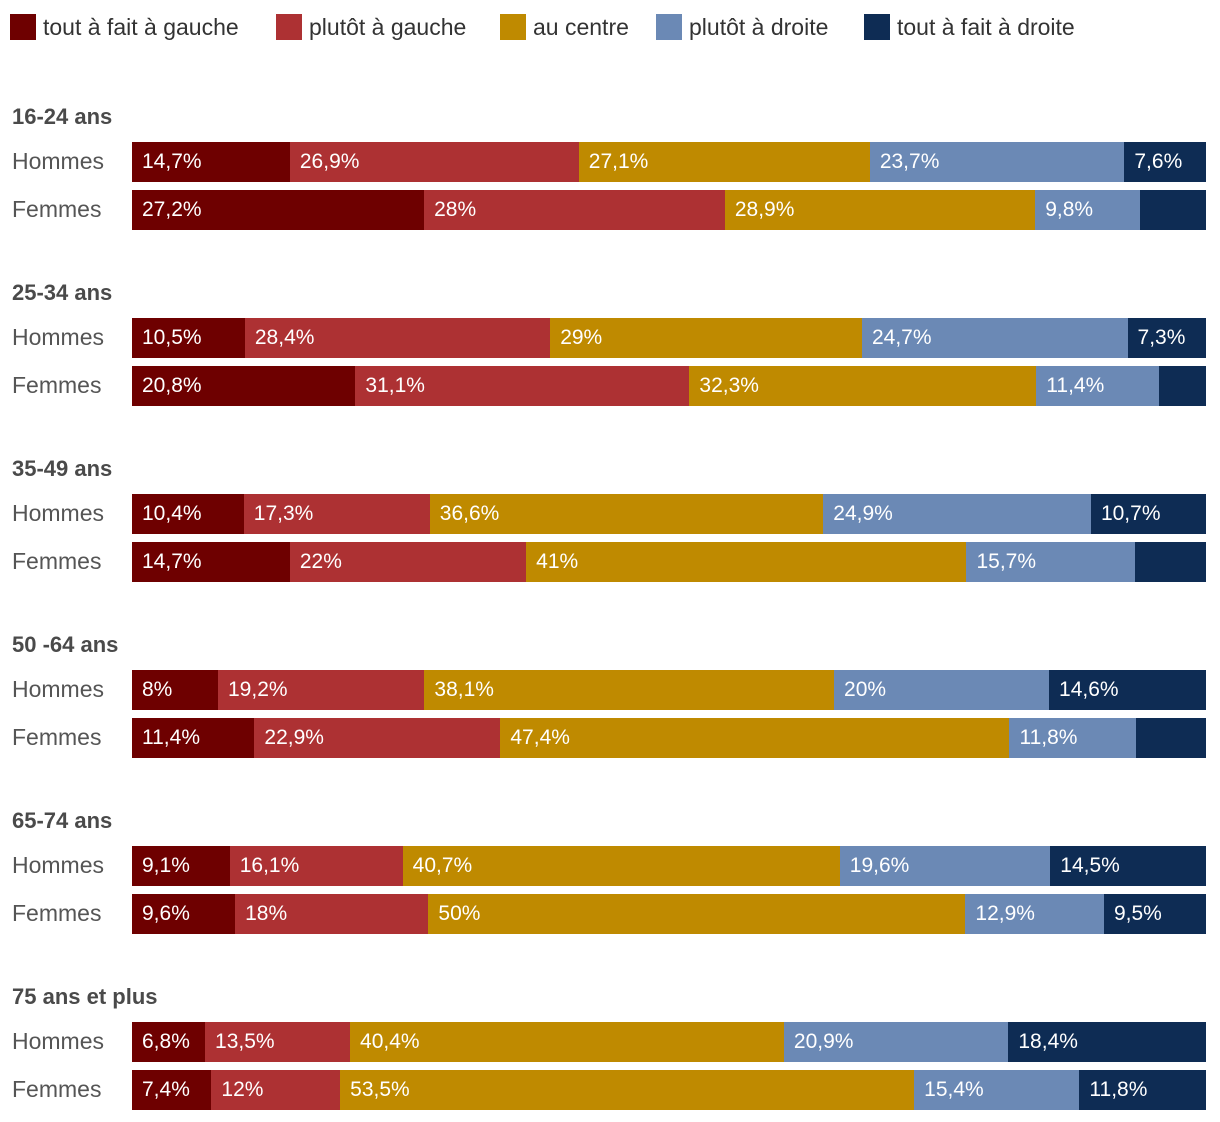 The width and height of the screenshot is (1220, 1122). I want to click on bar-value-label: 13,5%, so click(245, 1041).